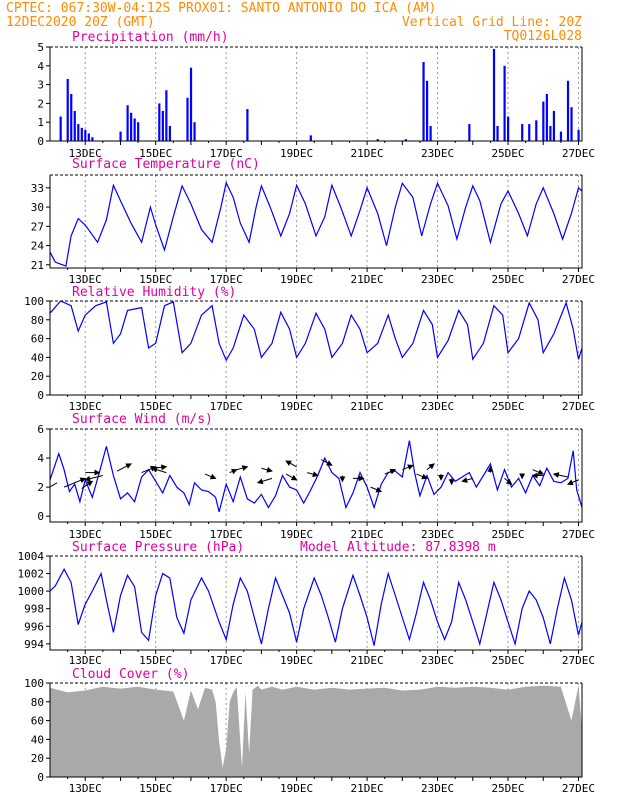  Describe the element at coordinates (437, 660) in the screenshot. I see `pres-x-tick-label: 23DEC` at that location.